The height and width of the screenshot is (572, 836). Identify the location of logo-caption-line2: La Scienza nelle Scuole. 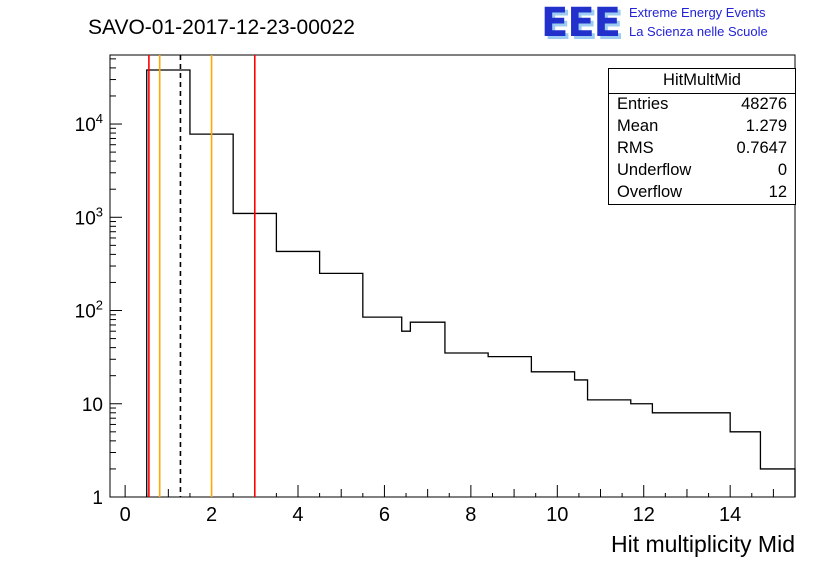
(698, 31).